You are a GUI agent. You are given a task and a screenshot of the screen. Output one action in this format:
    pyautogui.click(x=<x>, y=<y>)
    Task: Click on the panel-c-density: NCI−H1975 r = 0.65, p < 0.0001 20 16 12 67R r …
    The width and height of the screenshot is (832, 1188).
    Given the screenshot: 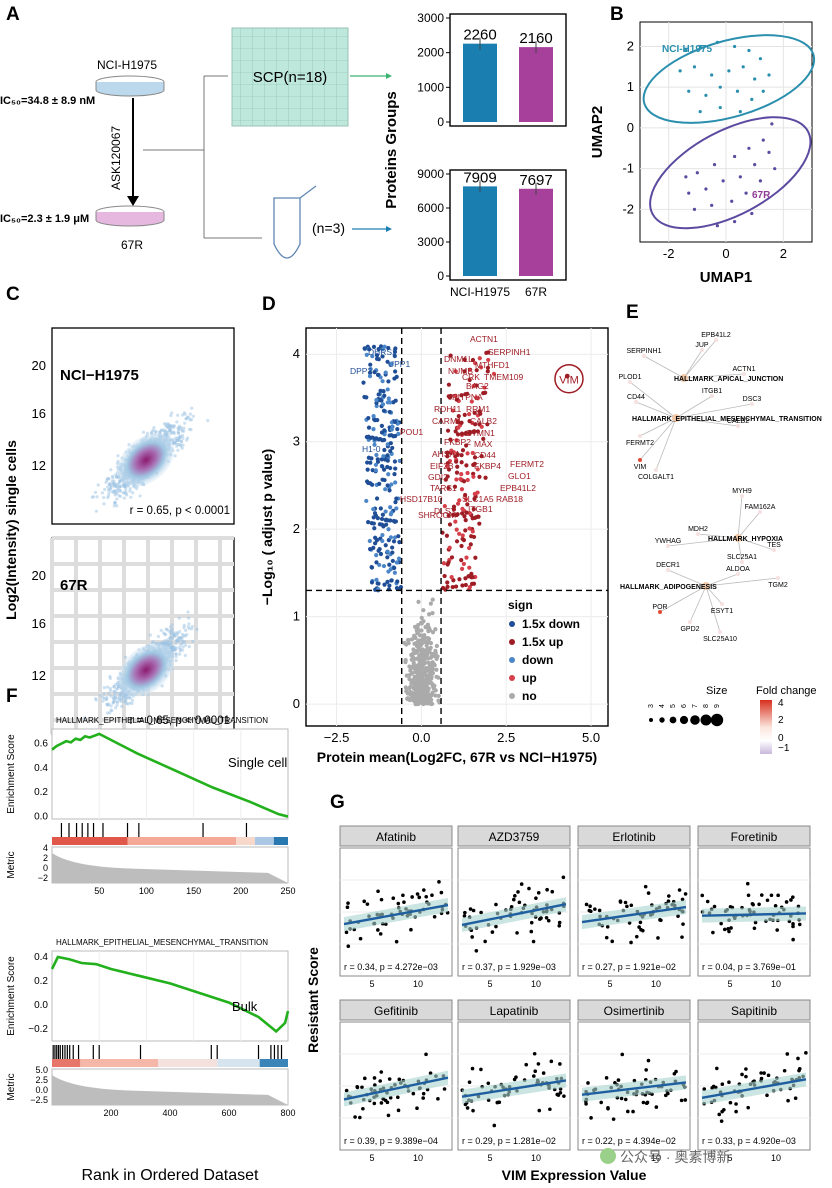 What is the action you would take?
    pyautogui.click(x=119, y=550)
    